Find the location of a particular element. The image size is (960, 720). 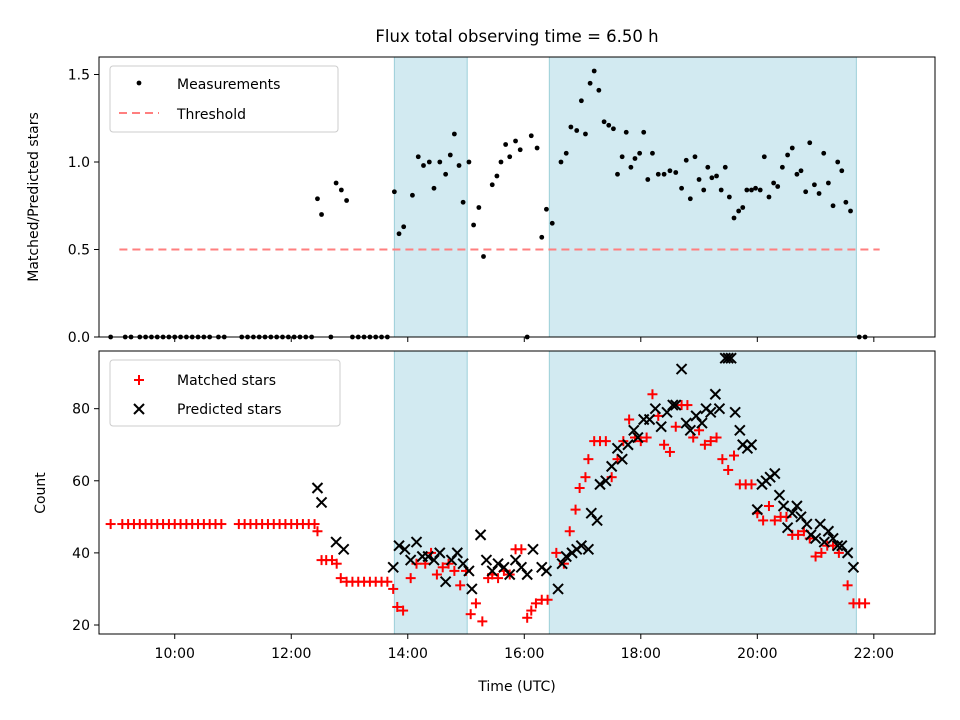

predicted-stars-point-2-b is located at coordinates (336, 542).